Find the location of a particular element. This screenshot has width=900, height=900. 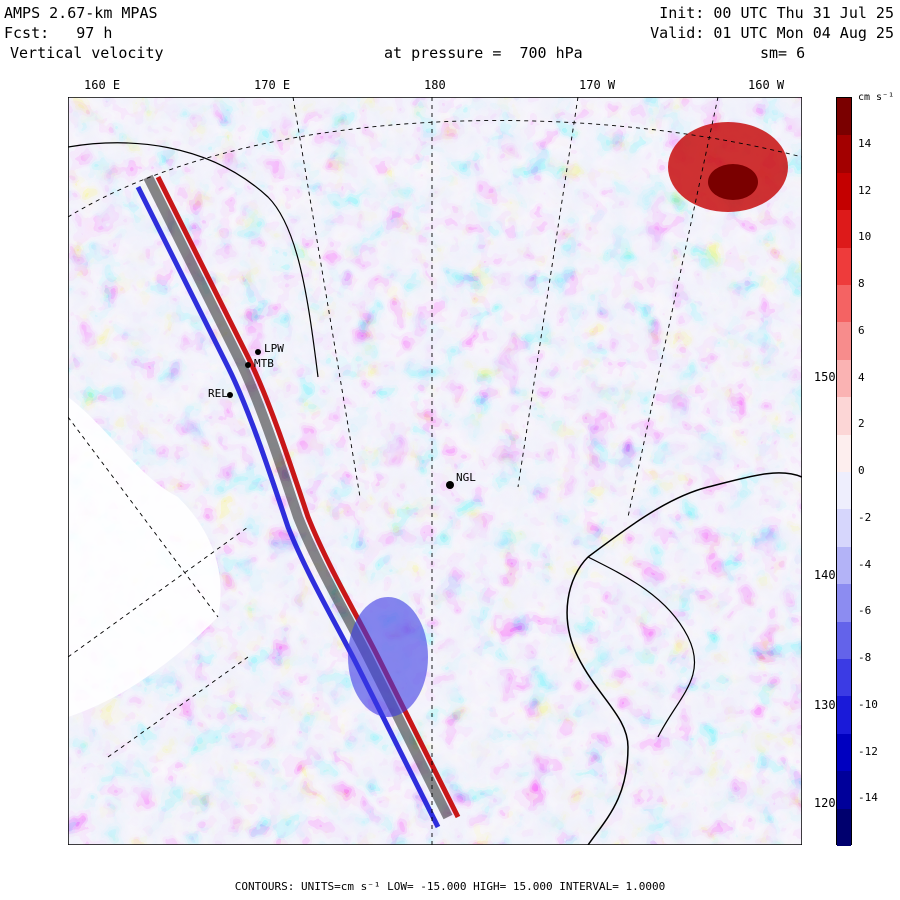

valid-time: Valid: 01 UTC Mon 04 Aug 25 is located at coordinates (772, 33).